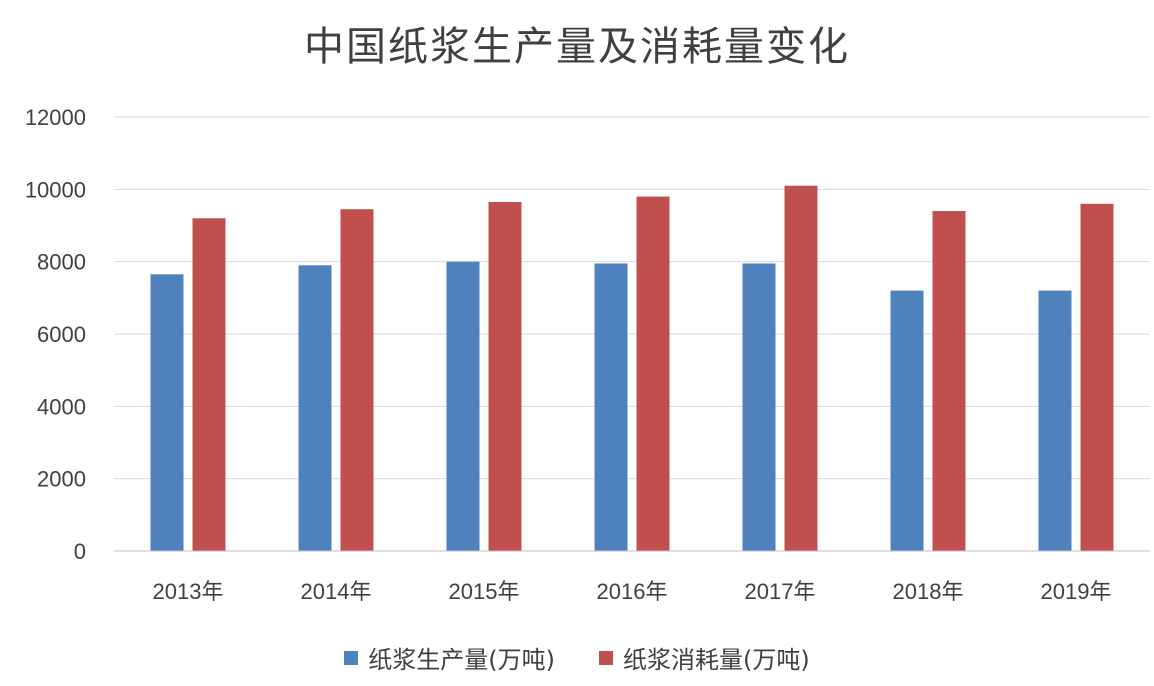 This screenshot has width=1154, height=686. What do you see at coordinates (61, 479) in the screenshot?
I see `y-tick-label: 2000` at bounding box center [61, 479].